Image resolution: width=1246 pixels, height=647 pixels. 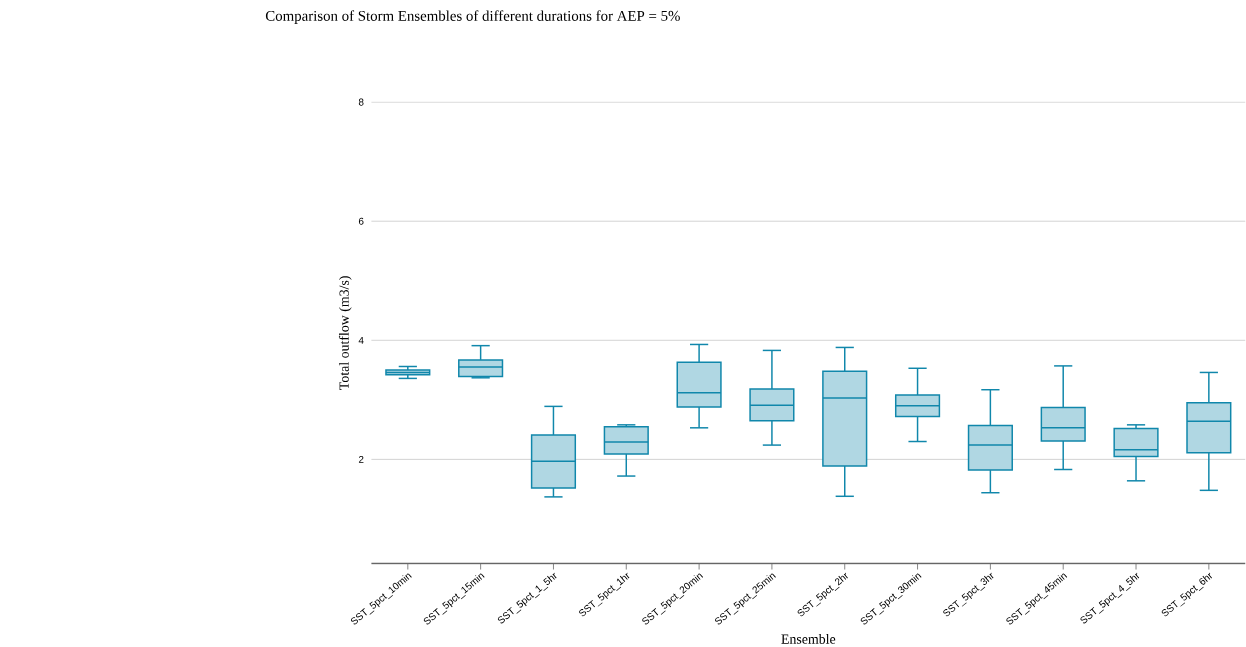 I want to click on y-tick-label: 8, so click(x=361, y=102).